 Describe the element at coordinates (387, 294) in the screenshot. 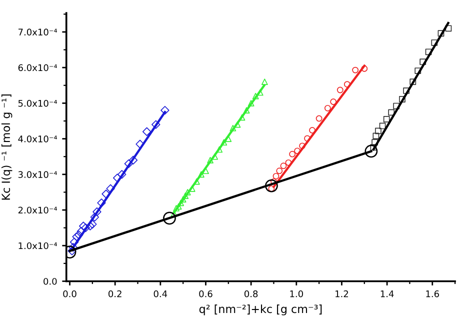

I see `x-tick-label: 1.4` at that location.